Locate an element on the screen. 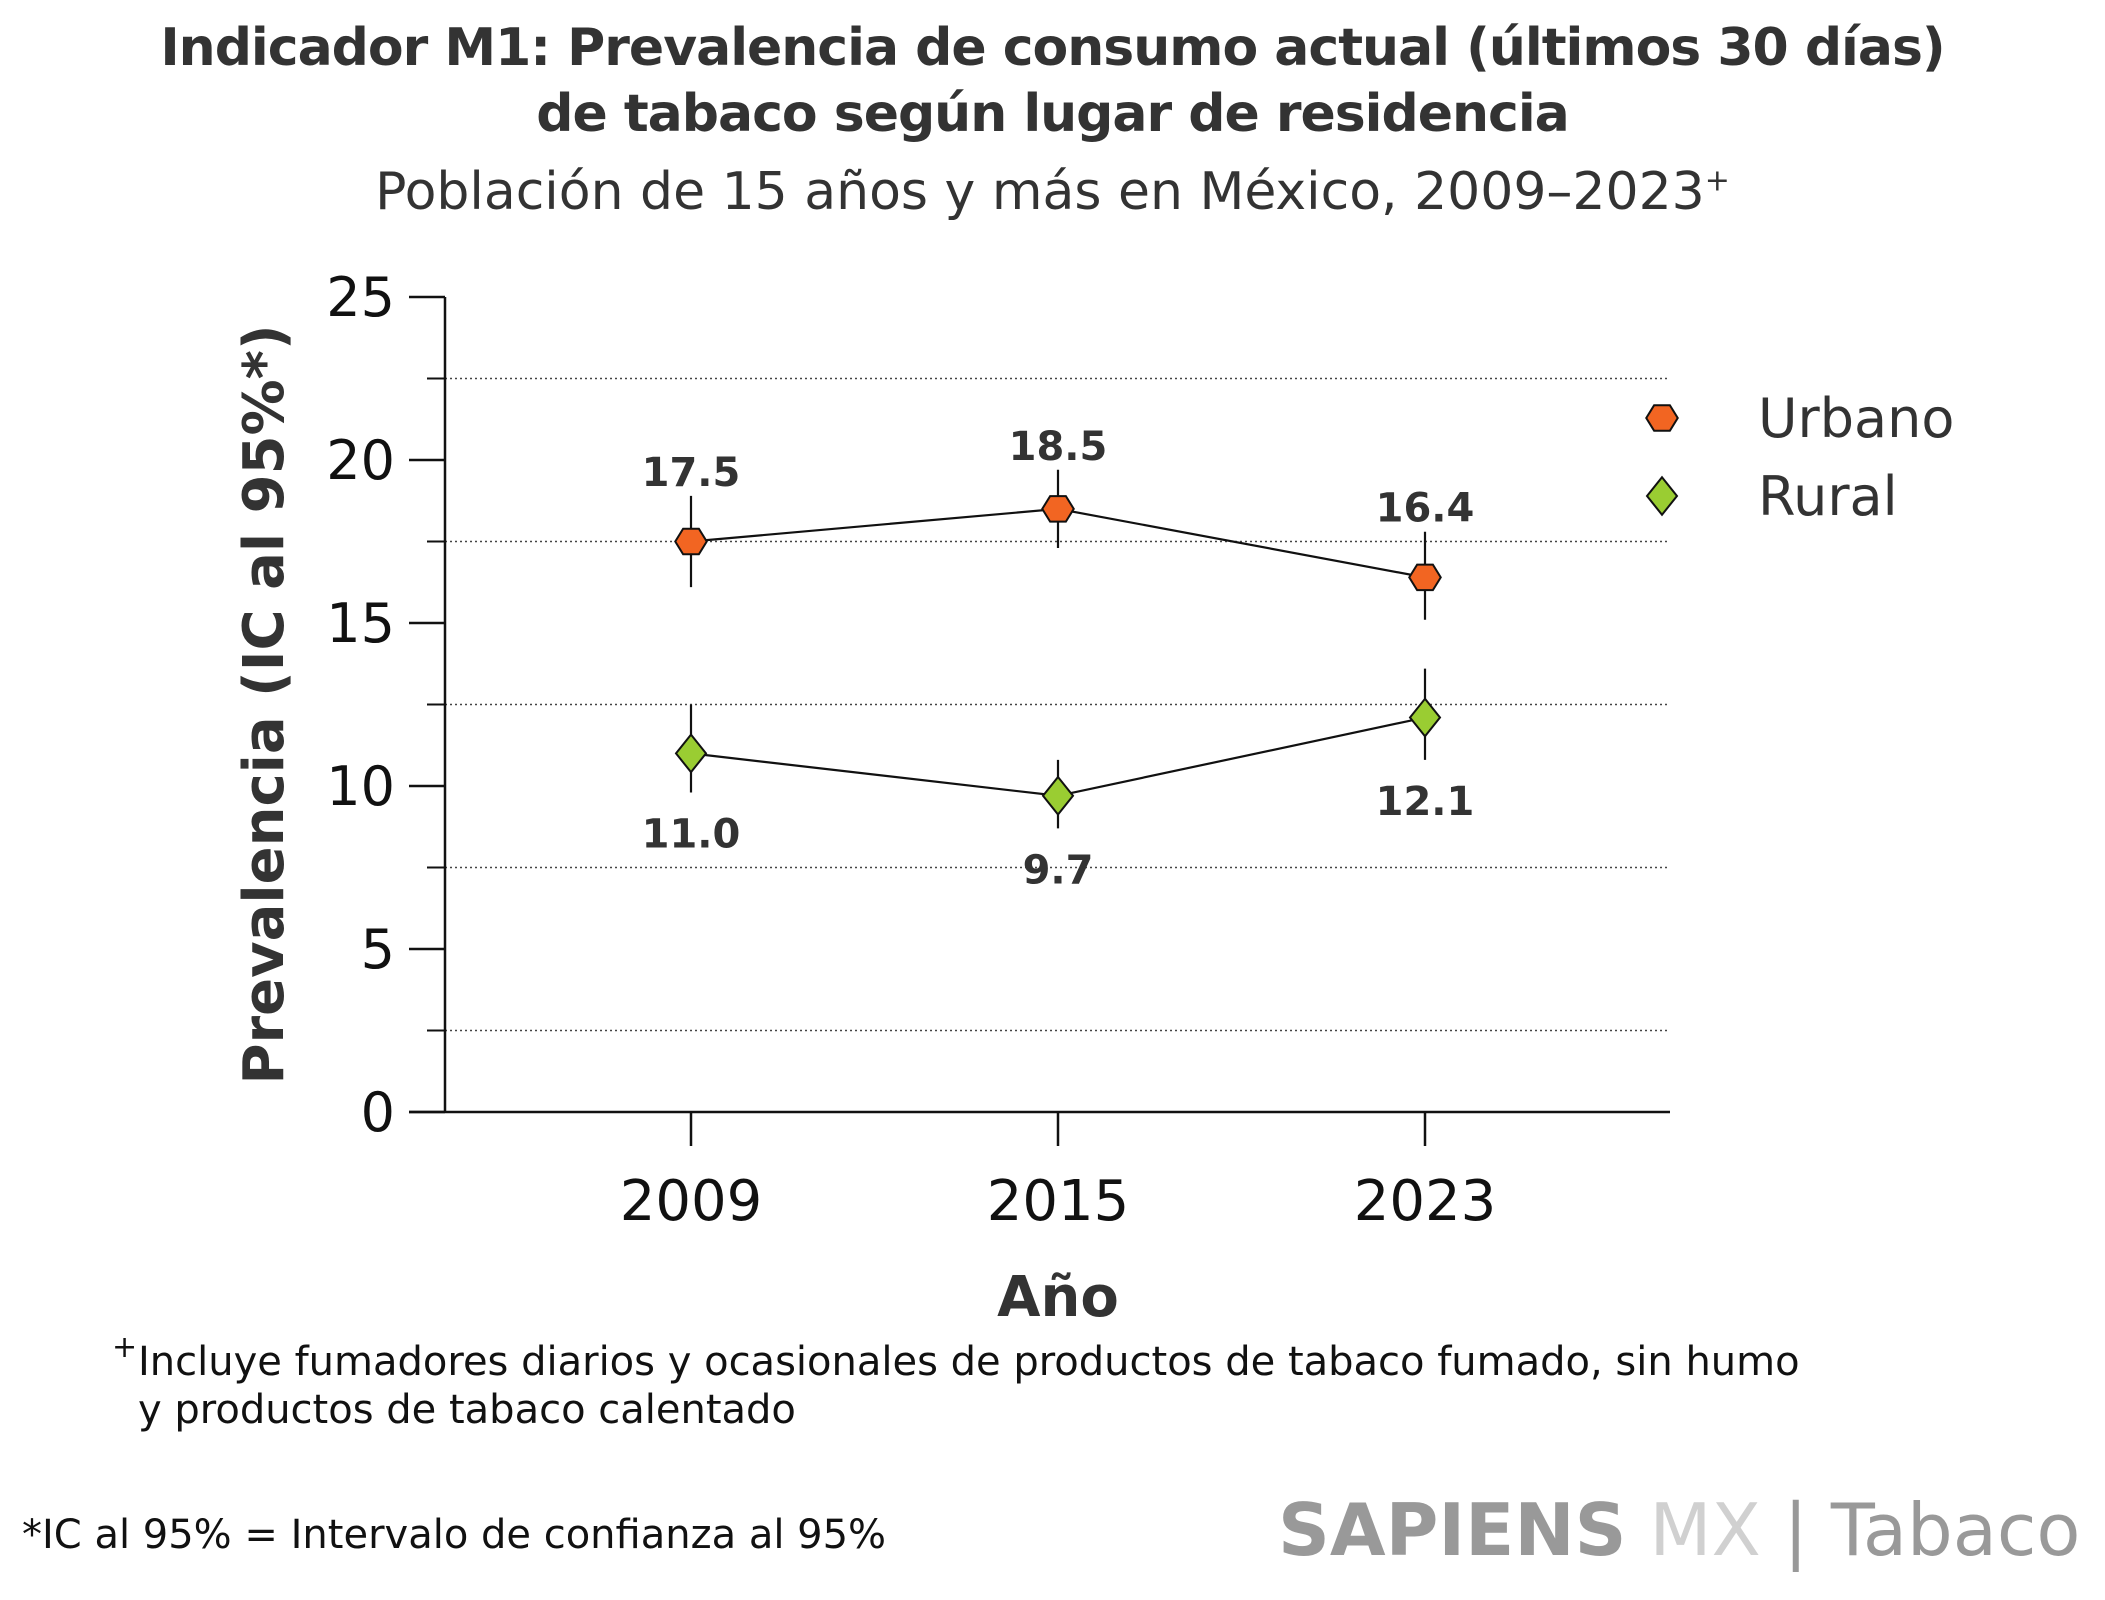 This screenshot has height=1600, width=2105. legend-item-rural: Rural is located at coordinates (1771, 496).